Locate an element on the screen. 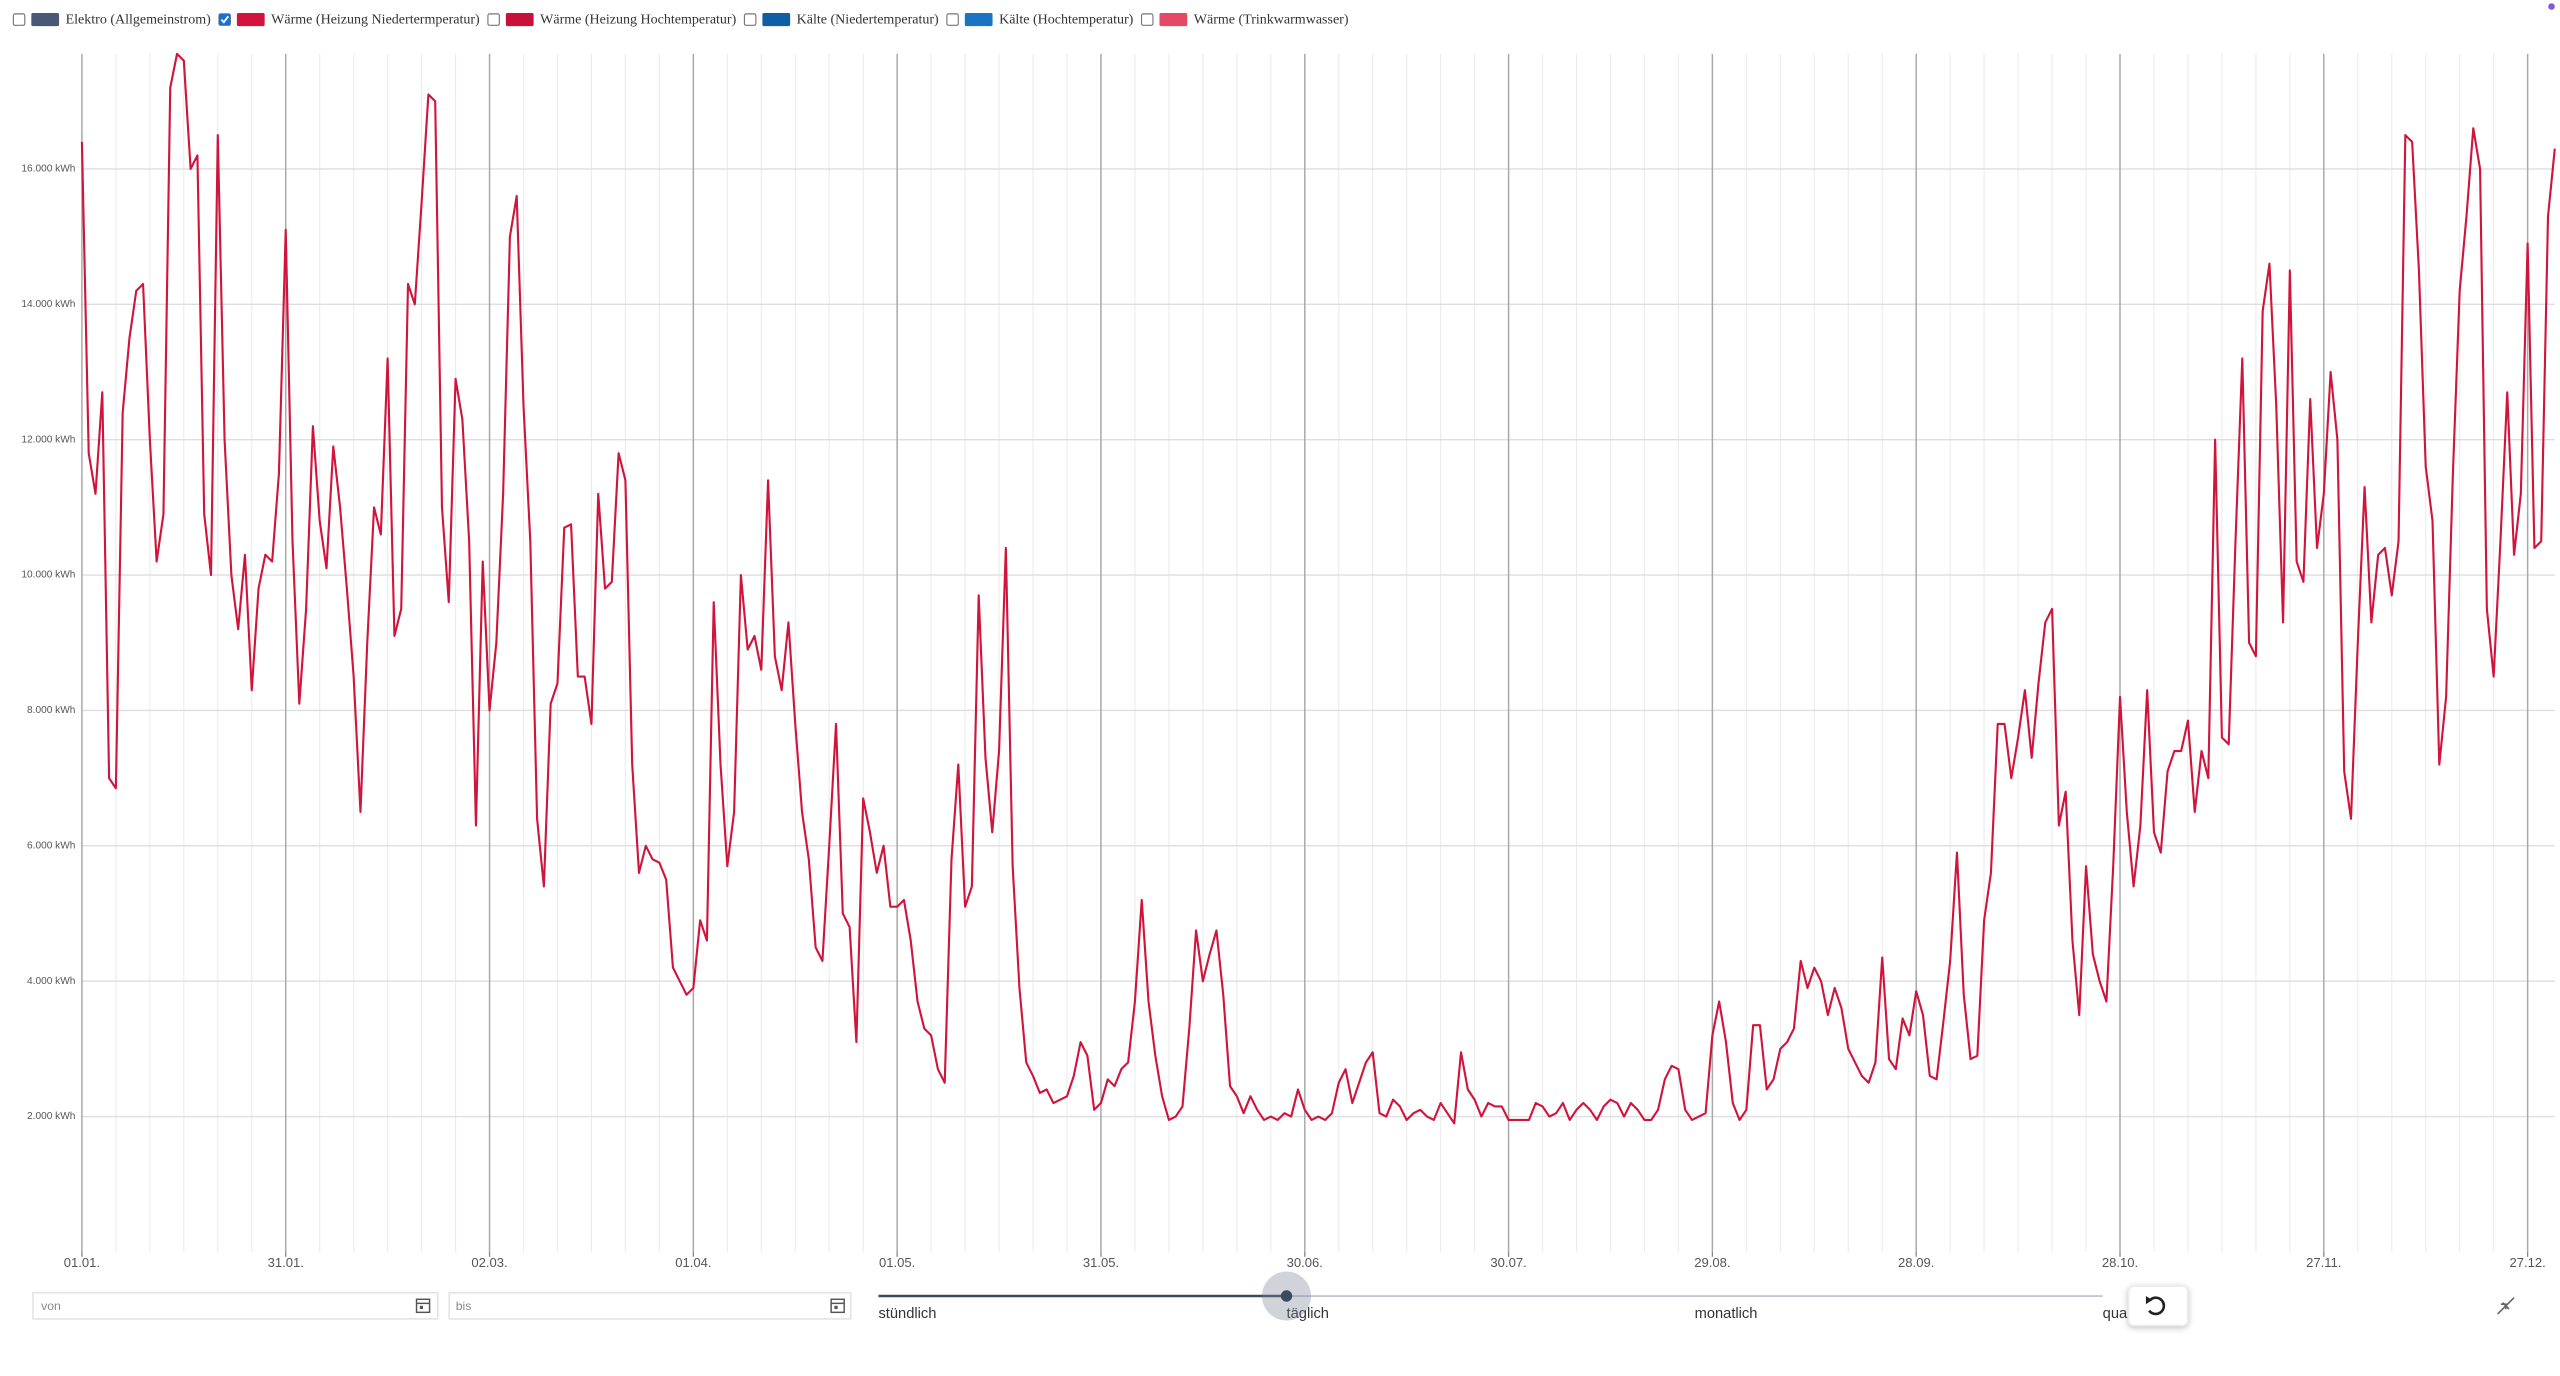  y-tick-label: 4.000 kWh is located at coordinates (51, 981).